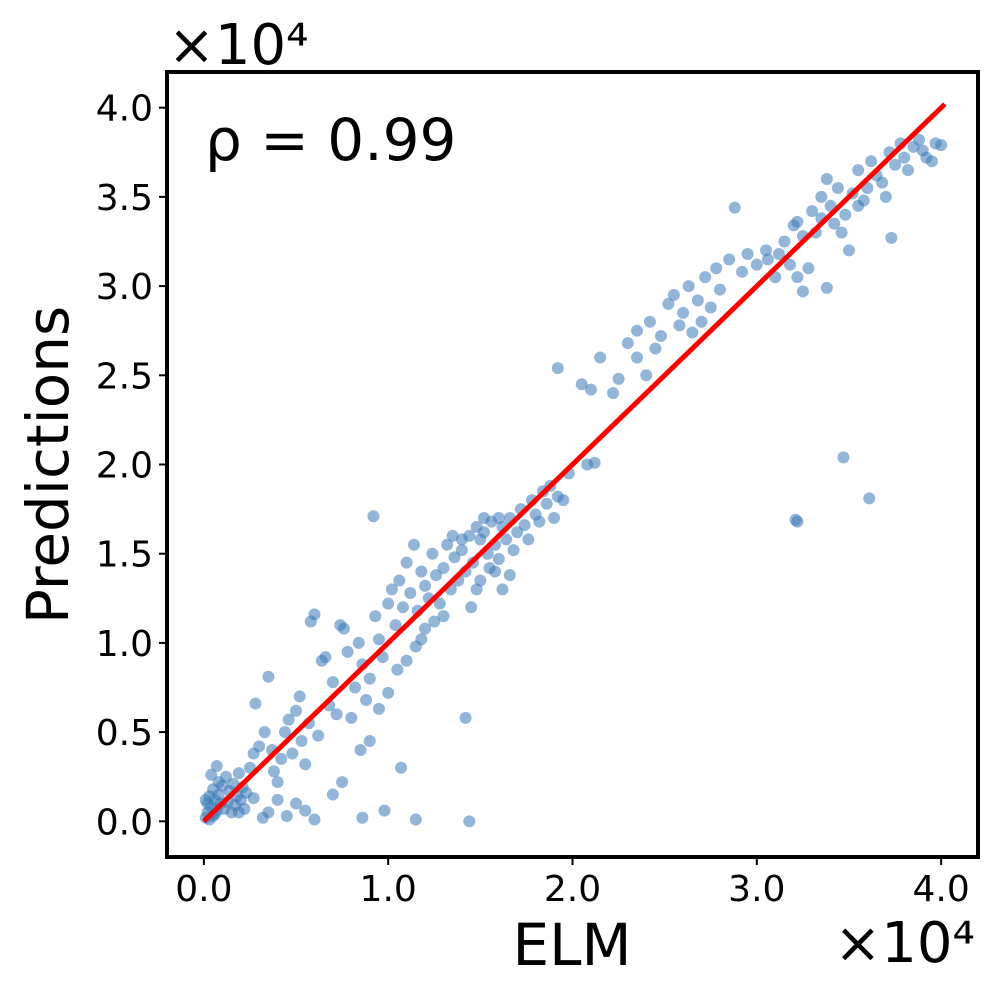  I want to click on y-axis-label: Predictions, so click(48, 465).